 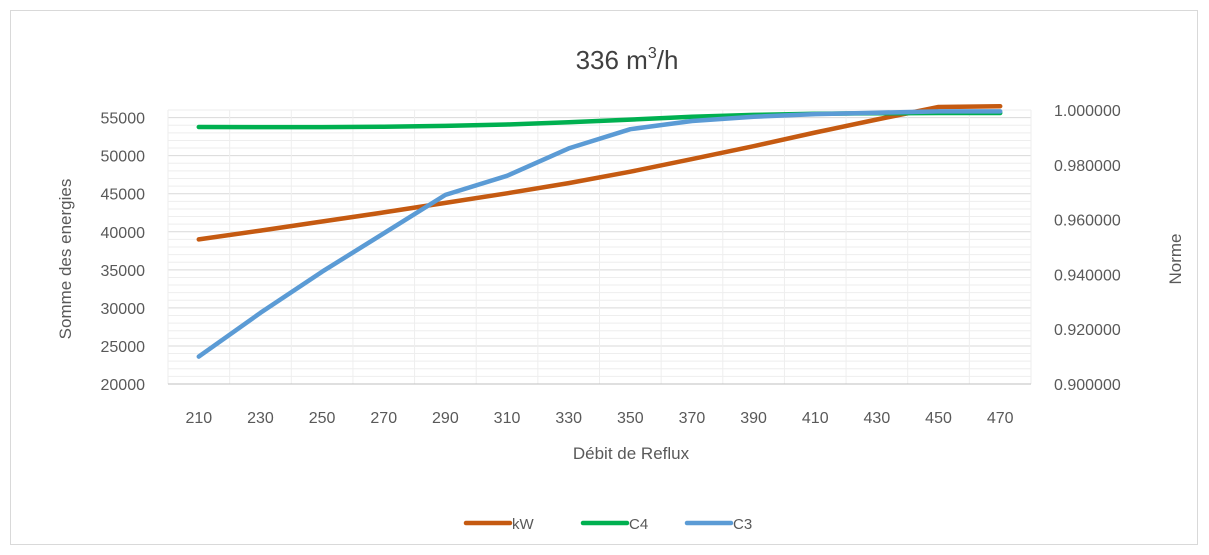 What do you see at coordinates (123, 347) in the screenshot?
I see `left-axis-tick-label: 25000` at bounding box center [123, 347].